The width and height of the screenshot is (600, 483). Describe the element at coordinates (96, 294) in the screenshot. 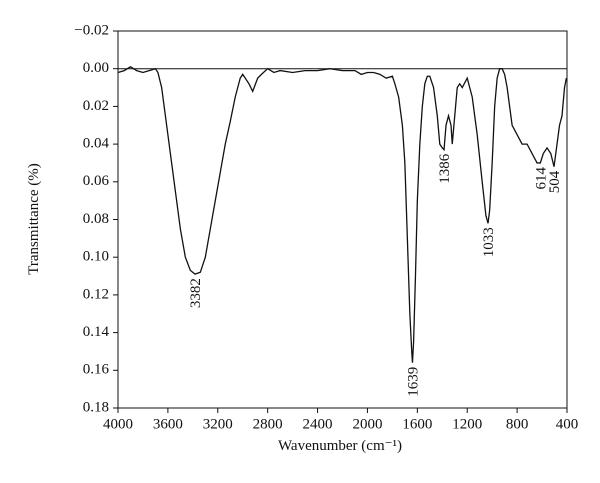

I see `y-tick-label: 0.12` at that location.